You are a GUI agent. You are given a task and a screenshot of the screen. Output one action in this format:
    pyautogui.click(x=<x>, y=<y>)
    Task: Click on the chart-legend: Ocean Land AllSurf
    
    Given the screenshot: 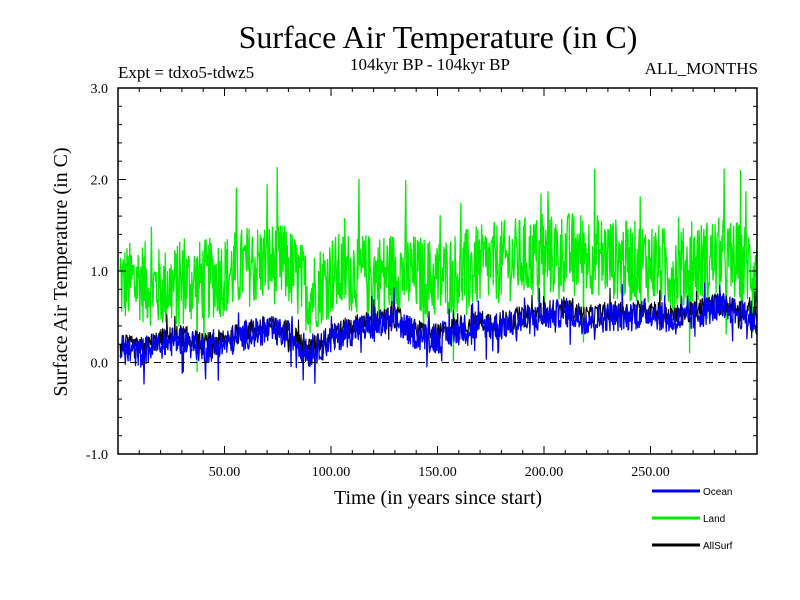 What is the action you would take?
    pyautogui.click(x=692, y=519)
    